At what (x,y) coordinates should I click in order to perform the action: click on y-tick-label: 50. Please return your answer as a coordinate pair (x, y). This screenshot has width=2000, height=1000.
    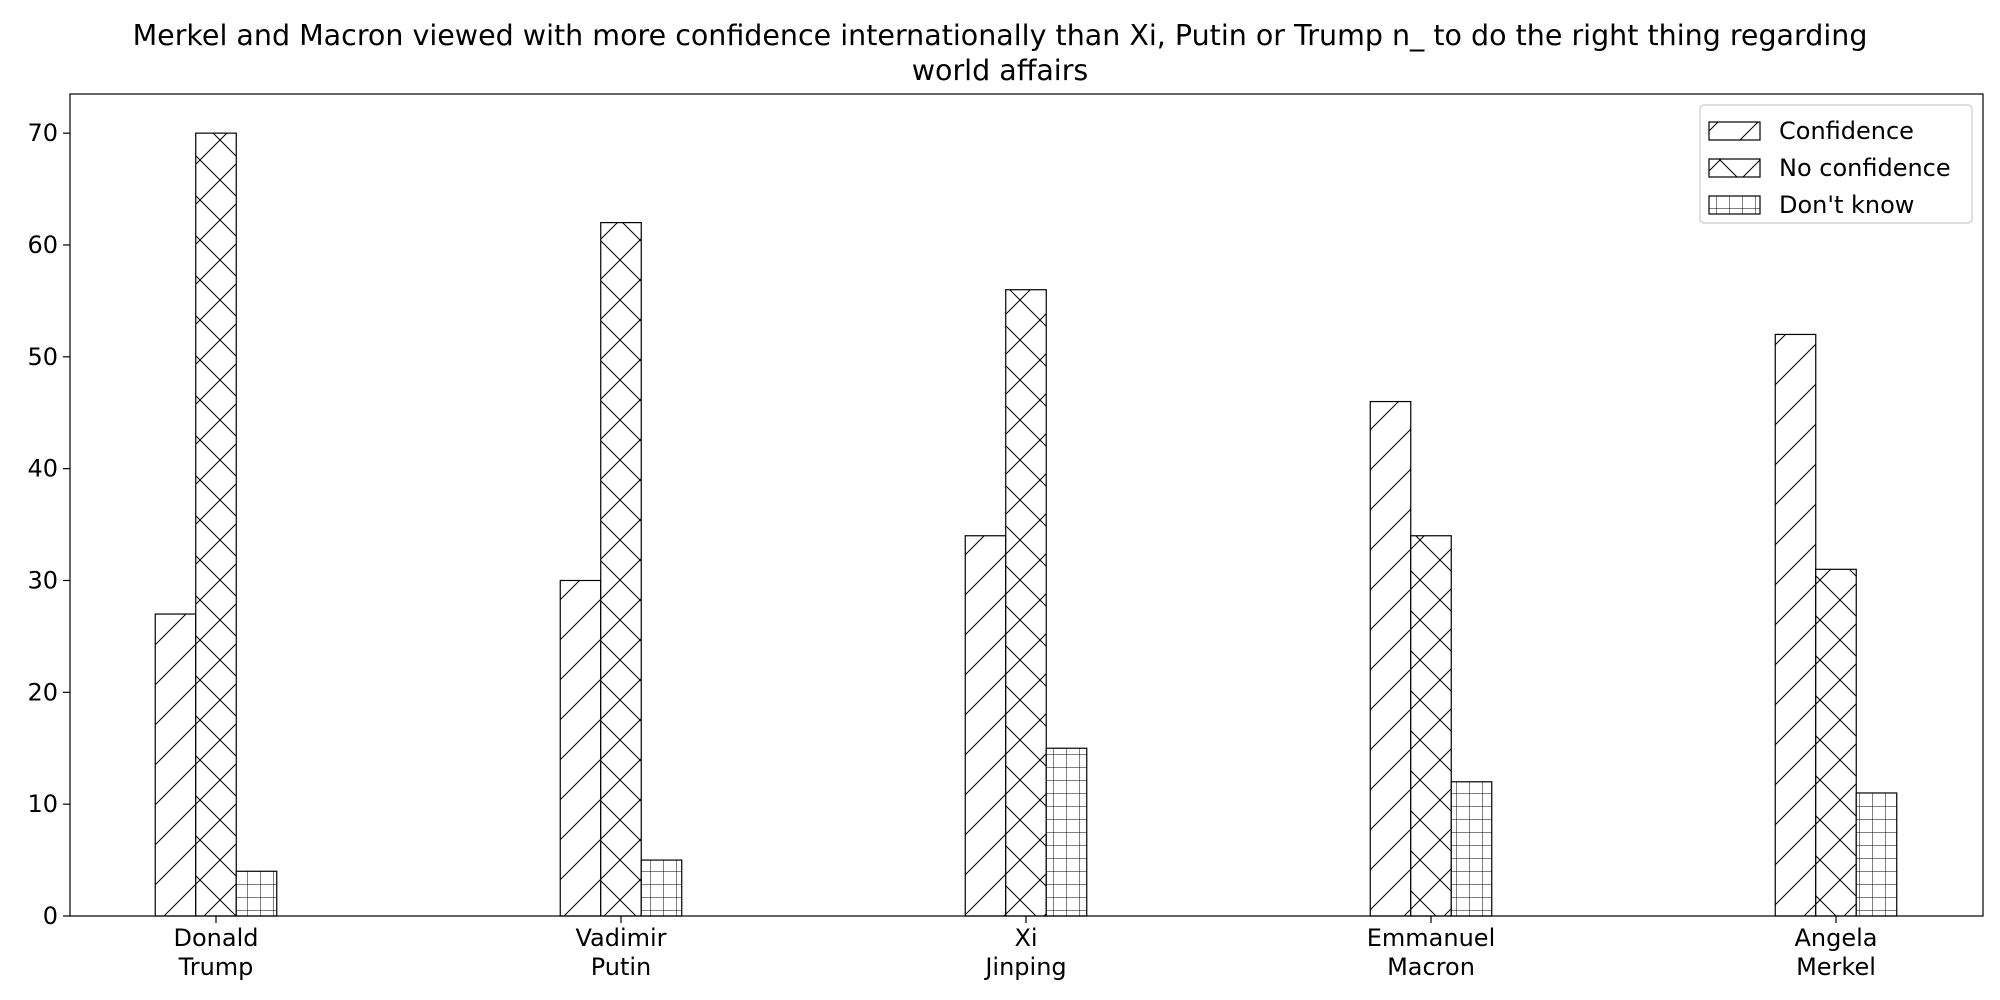
    Looking at the image, I should click on (42, 357).